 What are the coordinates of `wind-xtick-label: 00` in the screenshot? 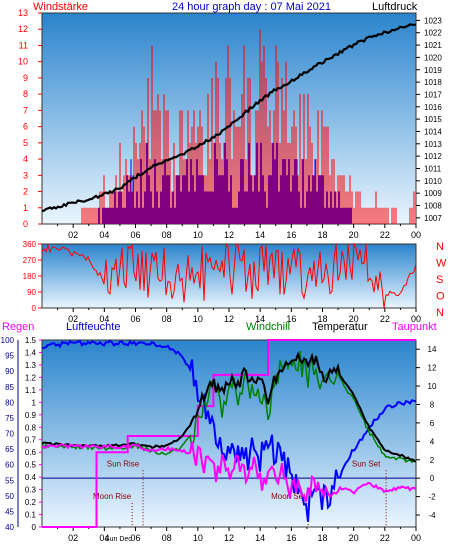 It's located at (416, 235).